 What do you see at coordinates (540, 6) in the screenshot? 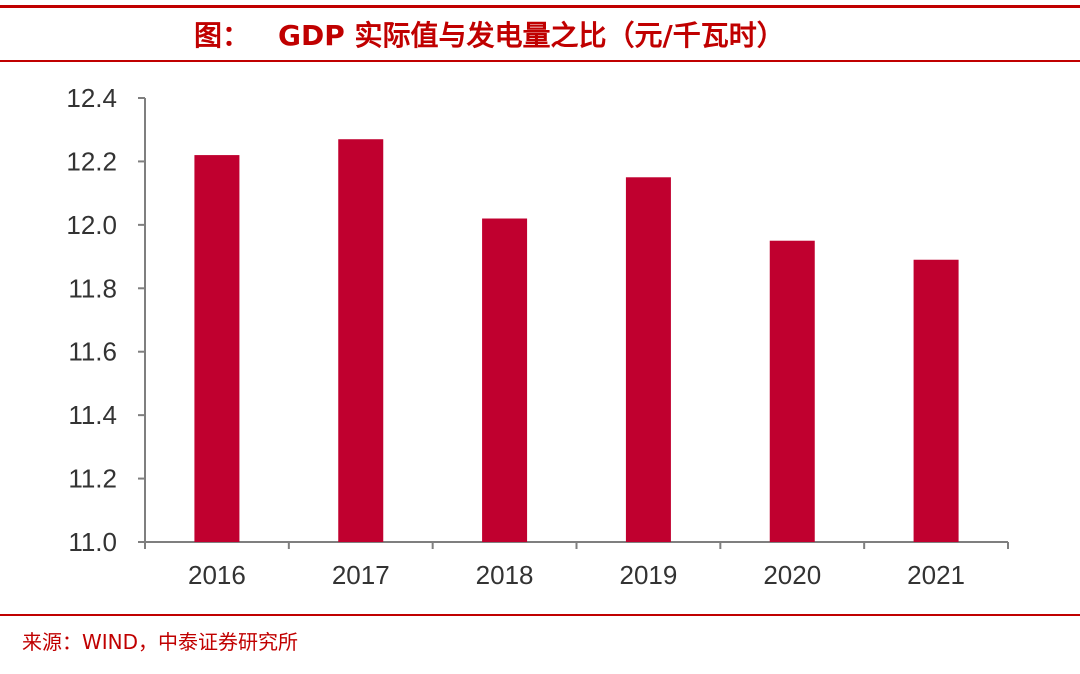
I see `title-rule-top` at bounding box center [540, 6].